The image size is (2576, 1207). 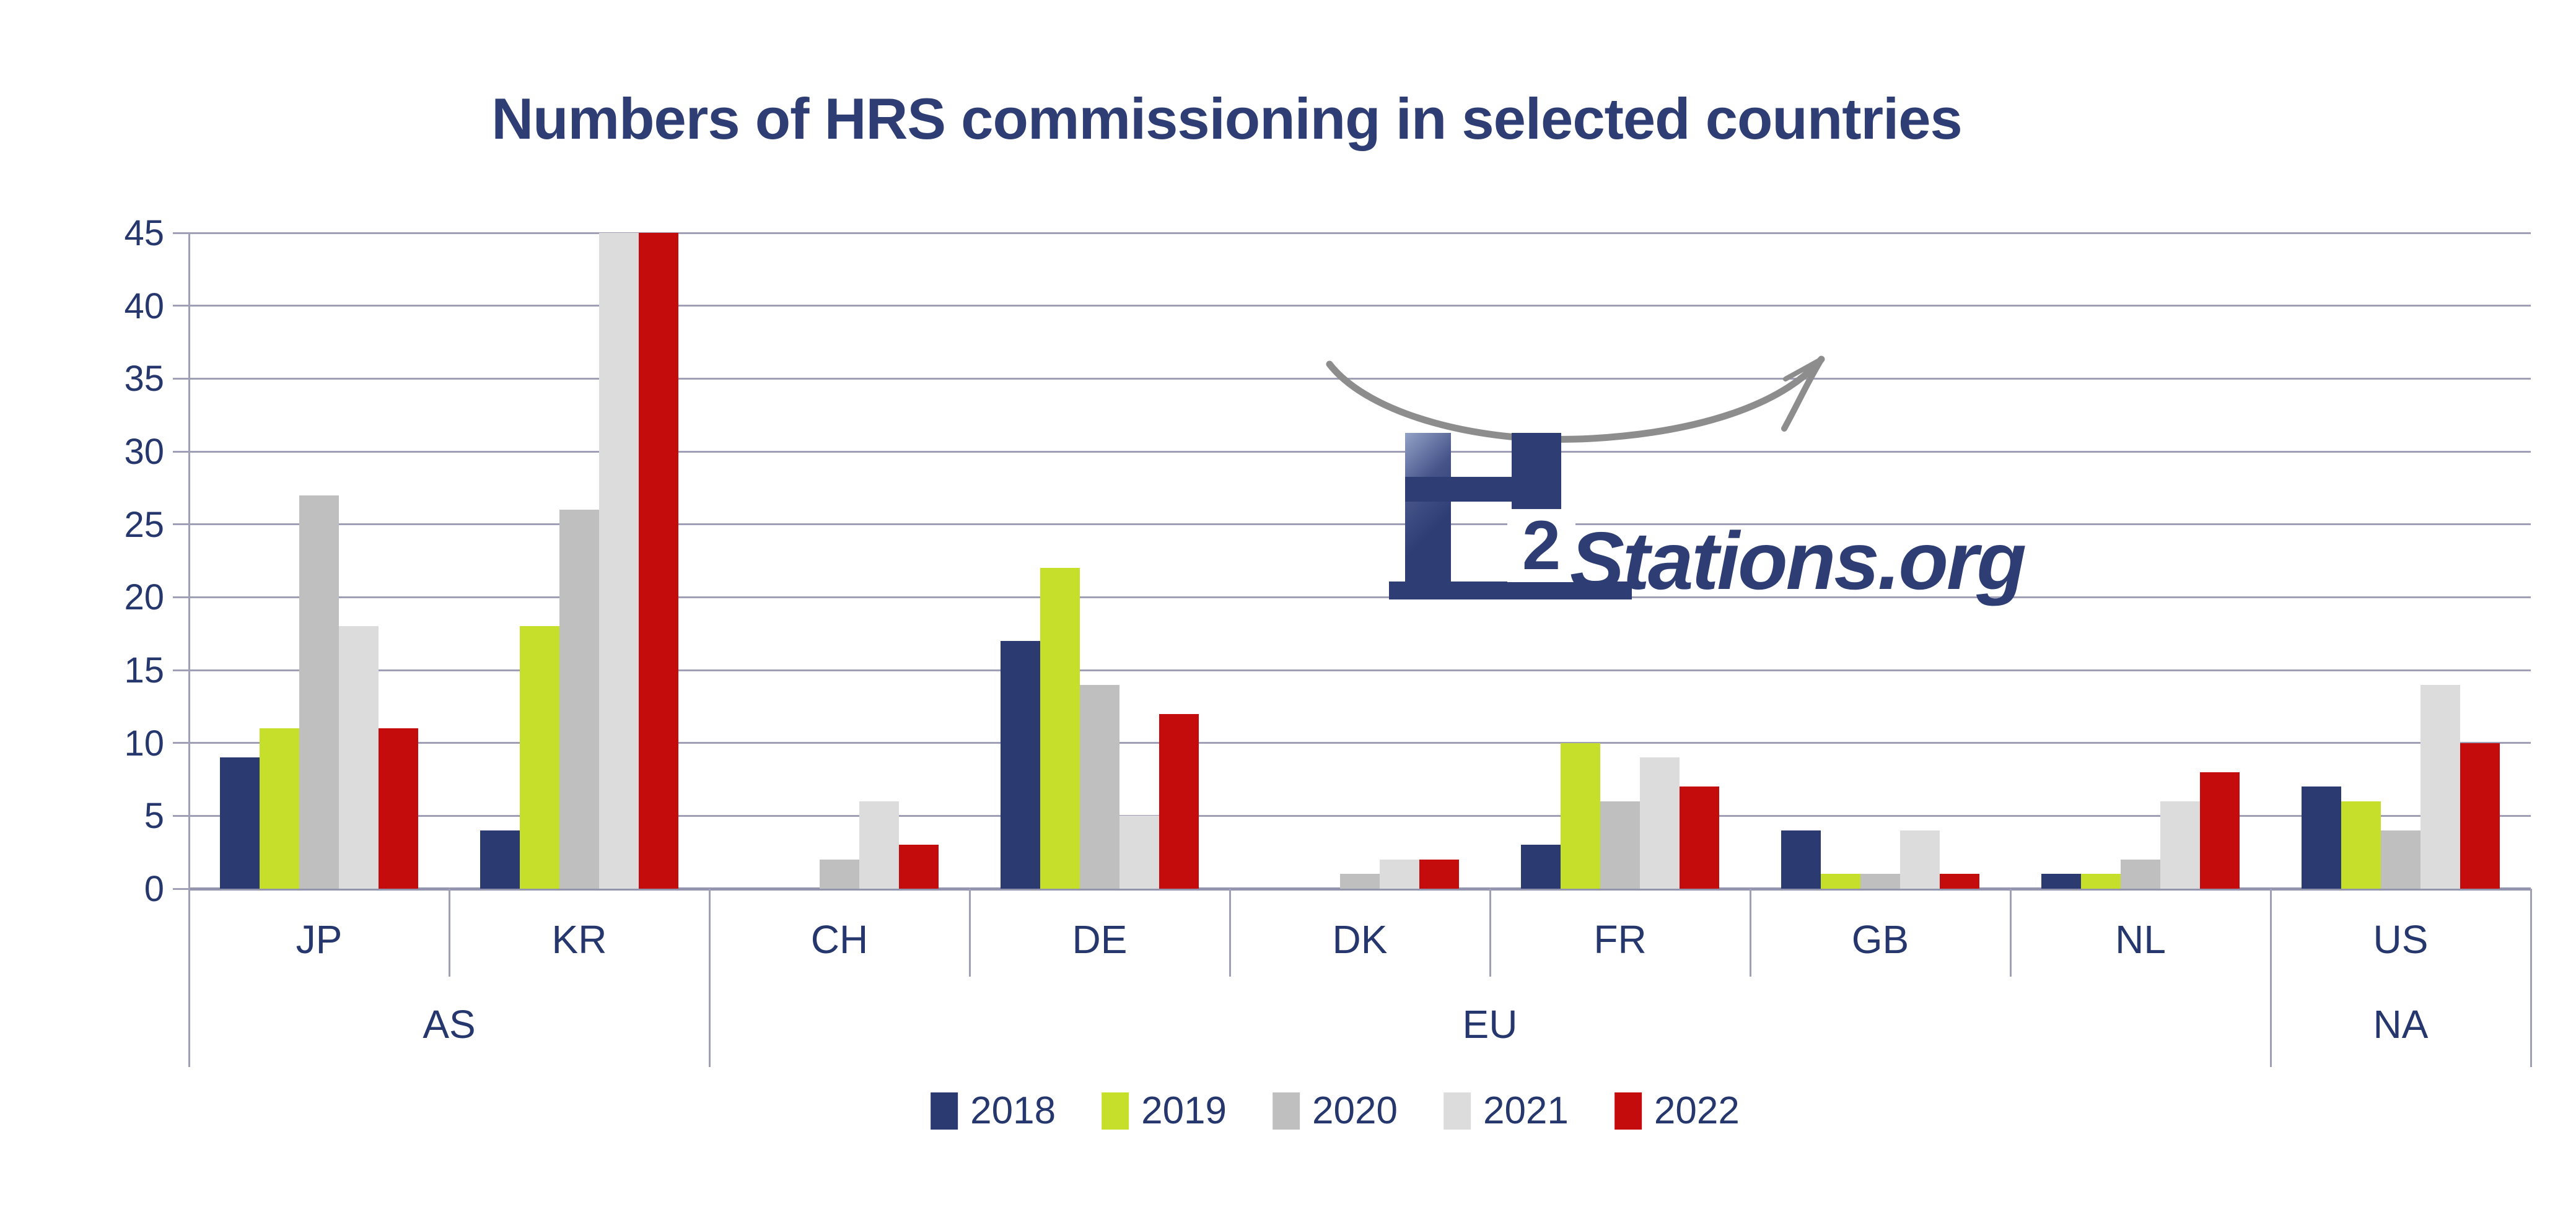 What do you see at coordinates (2180, 845) in the screenshot?
I see `bar-NL-2021` at bounding box center [2180, 845].